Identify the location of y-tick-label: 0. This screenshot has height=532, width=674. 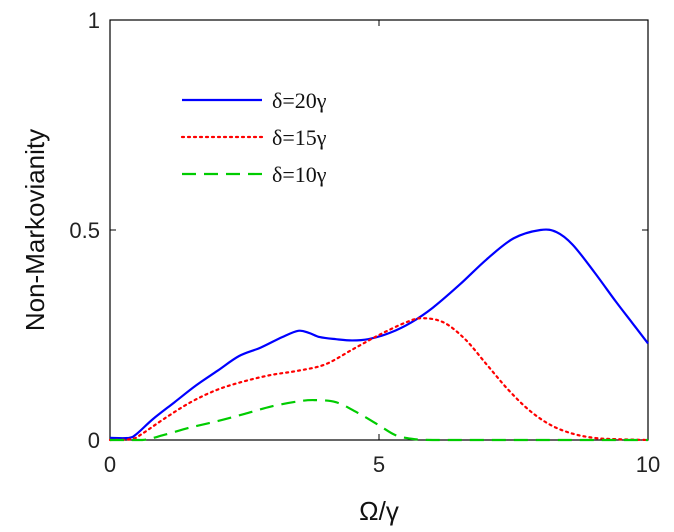
(94, 440).